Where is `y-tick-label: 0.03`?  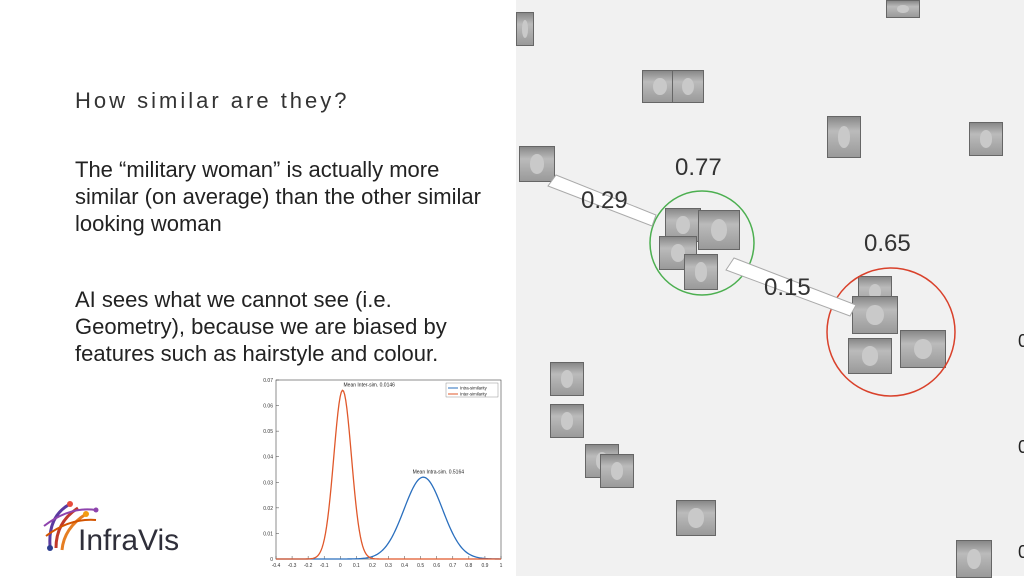 y-tick-label: 0.03 is located at coordinates (268, 483).